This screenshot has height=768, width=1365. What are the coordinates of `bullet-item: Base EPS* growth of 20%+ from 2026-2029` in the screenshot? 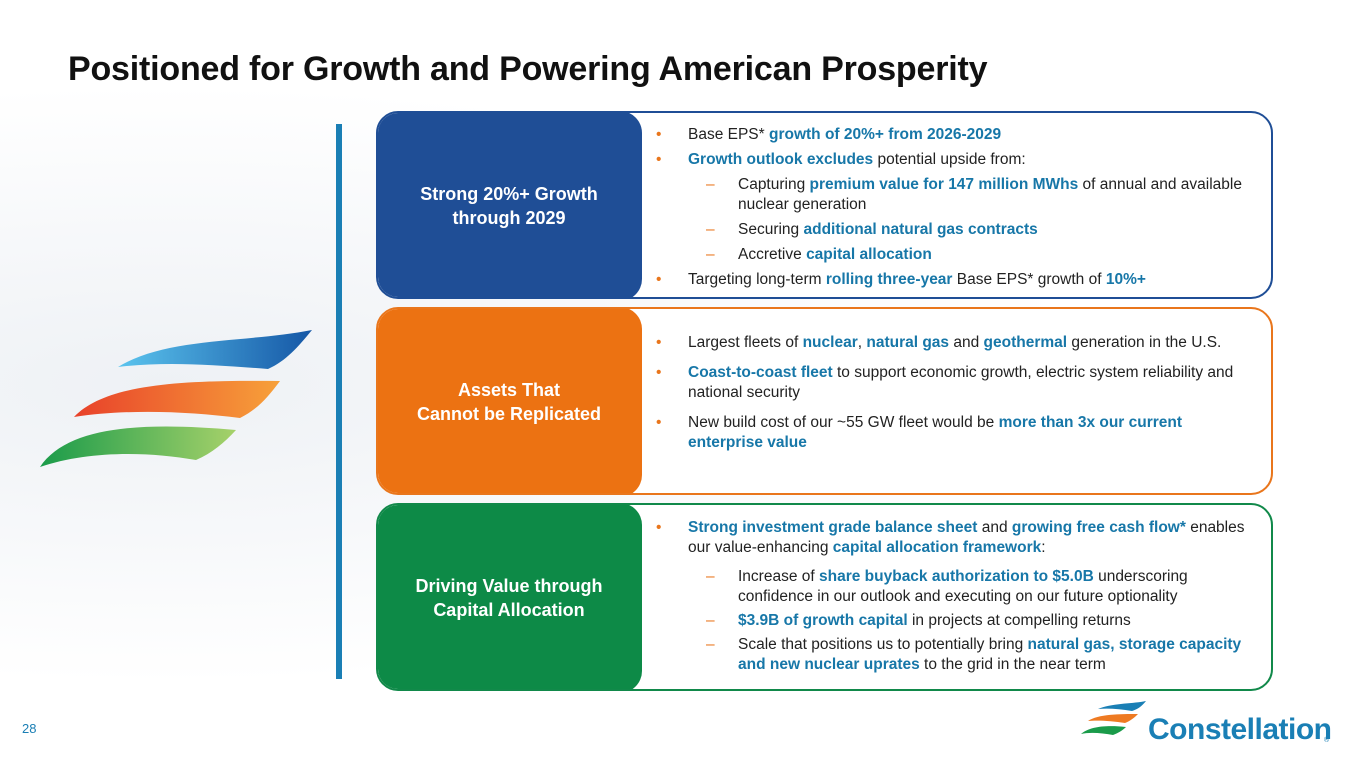 It's located at (954, 135).